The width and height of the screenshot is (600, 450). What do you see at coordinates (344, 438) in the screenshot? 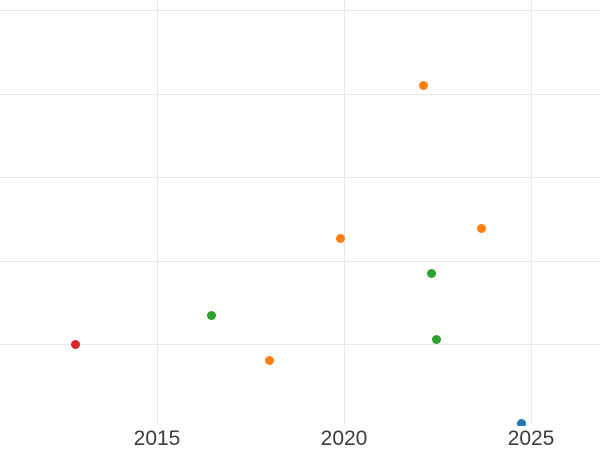
I see `x-tick-label-2020: 2020` at bounding box center [344, 438].